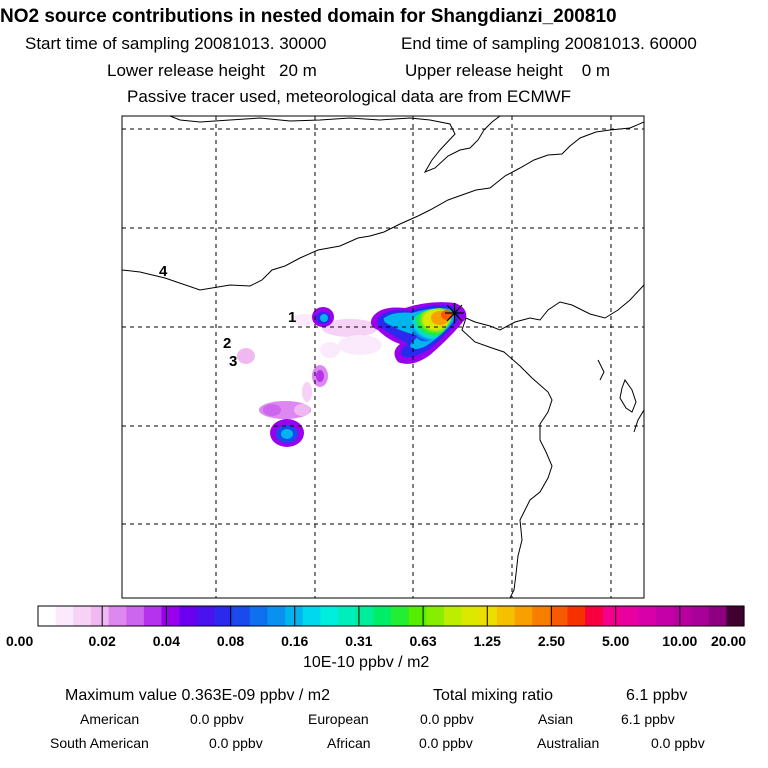 The height and width of the screenshot is (768, 768). I want to click on colorbar-tick-label: 0.04, so click(166, 641).